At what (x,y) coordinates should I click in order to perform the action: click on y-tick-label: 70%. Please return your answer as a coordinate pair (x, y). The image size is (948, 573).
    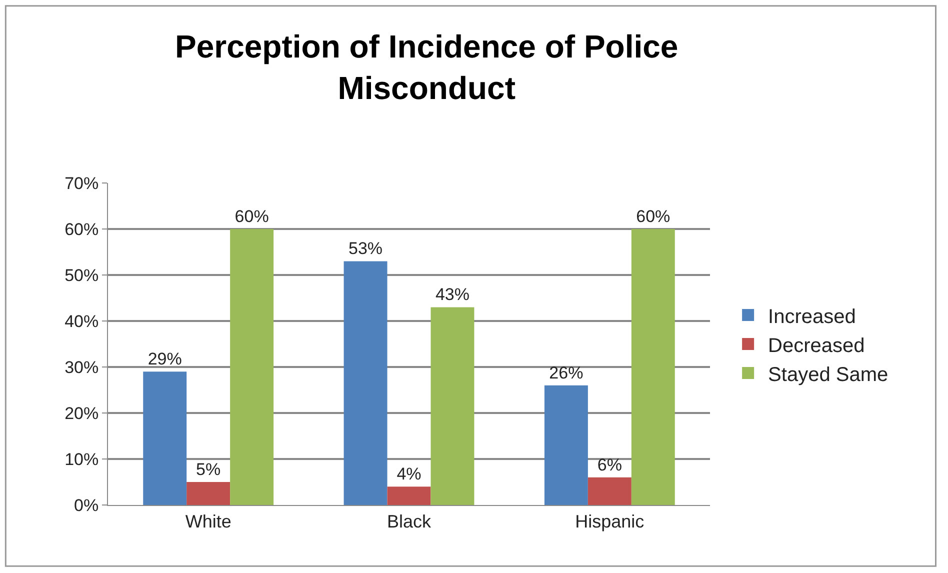
    Looking at the image, I should click on (81, 183).